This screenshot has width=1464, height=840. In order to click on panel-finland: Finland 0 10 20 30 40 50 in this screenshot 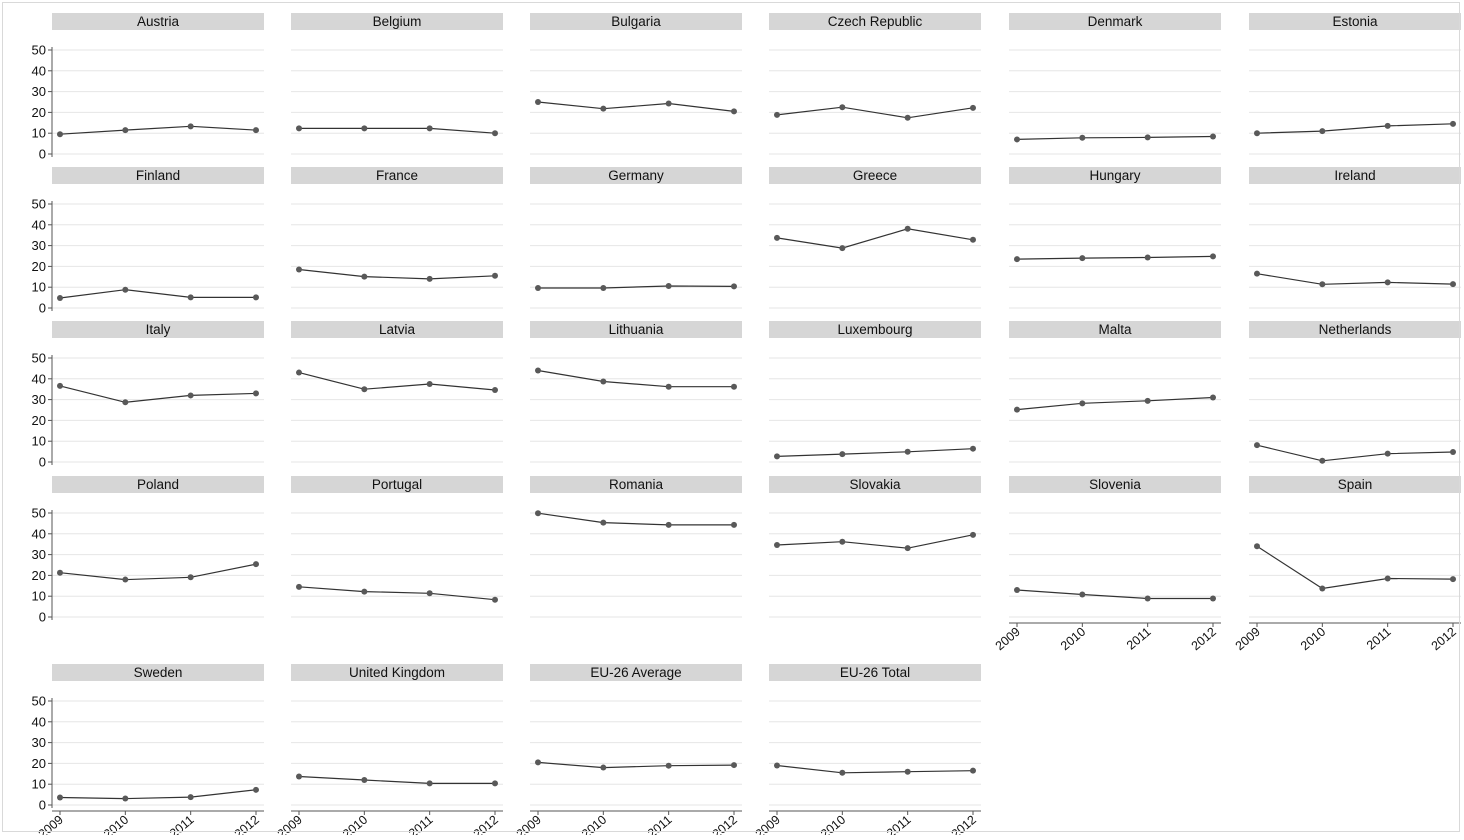, I will do `click(148, 241)`.